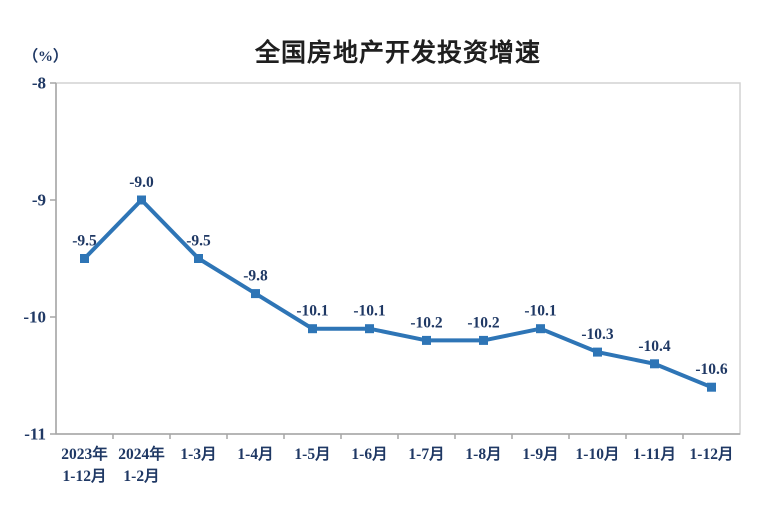 This screenshot has height=523, width=763. Describe the element at coordinates (39, 83) in the screenshot. I see `y-axis-tick-label: -8` at that location.